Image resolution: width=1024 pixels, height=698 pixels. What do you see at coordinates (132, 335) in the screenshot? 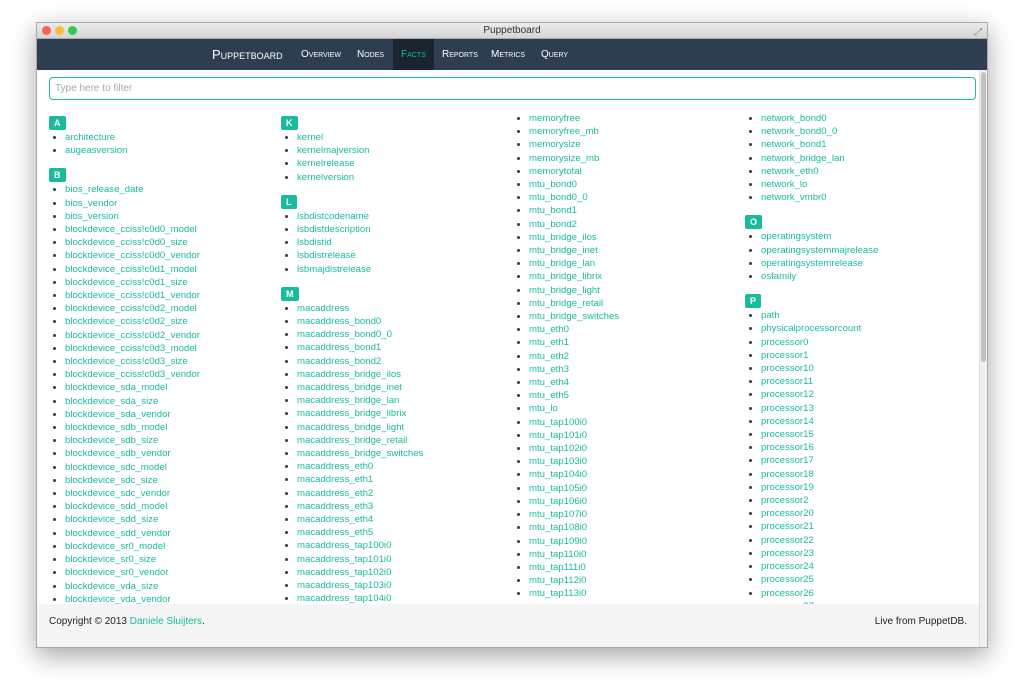
I see `fact-link: blockdevice_cciss!c0d2_vendor` at bounding box center [132, 335].